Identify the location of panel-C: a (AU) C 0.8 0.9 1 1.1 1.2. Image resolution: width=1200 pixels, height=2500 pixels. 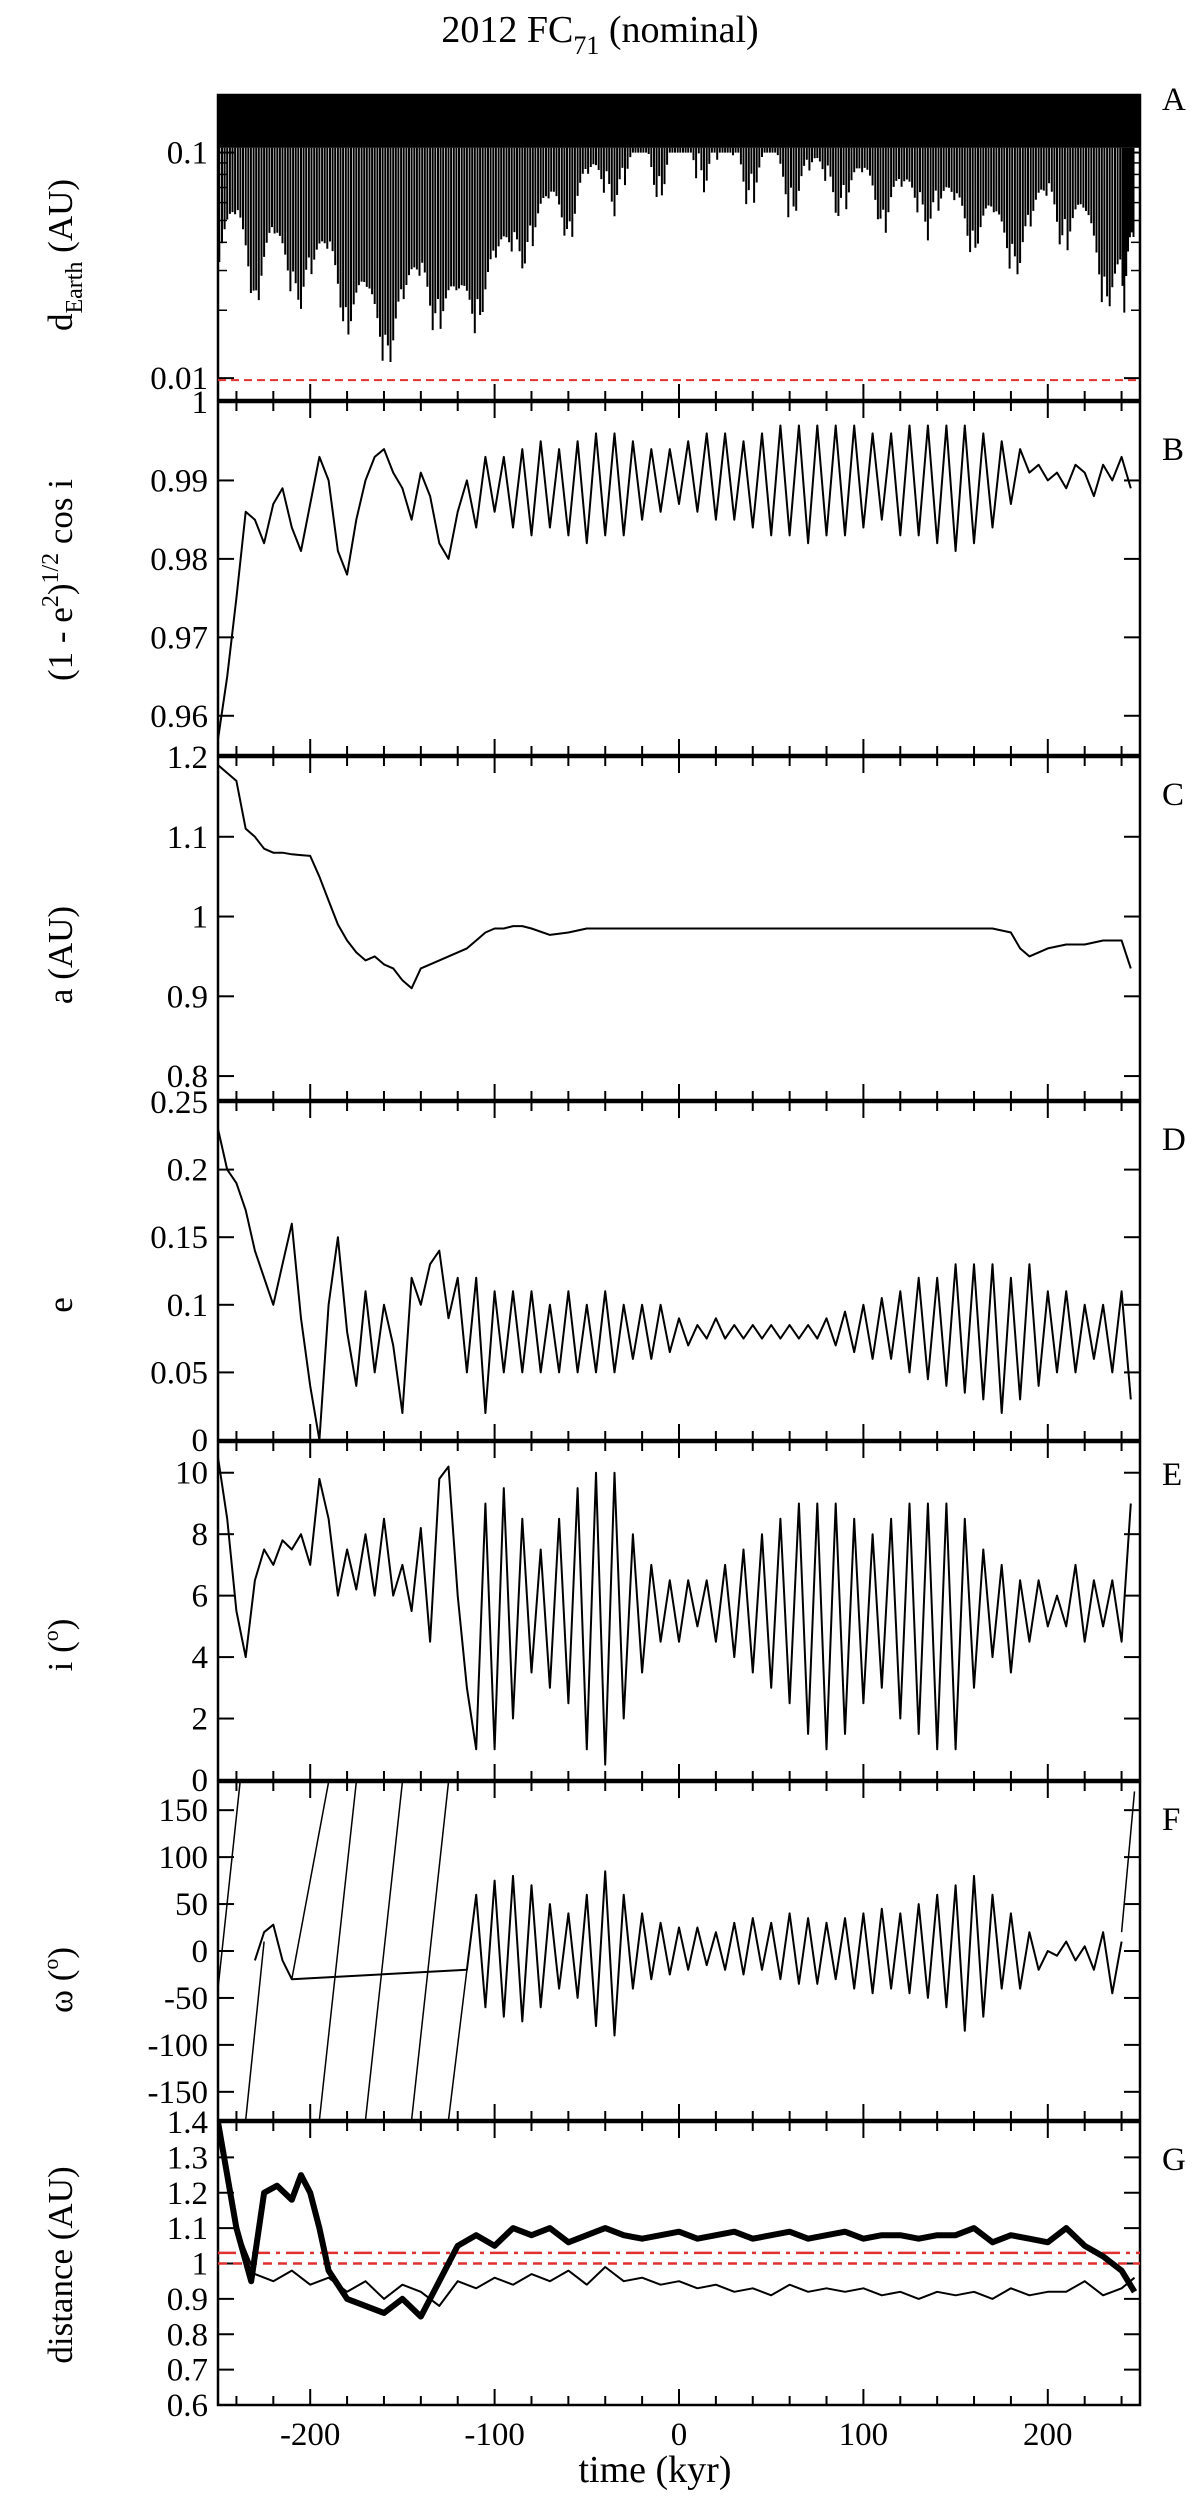
(612, 921).